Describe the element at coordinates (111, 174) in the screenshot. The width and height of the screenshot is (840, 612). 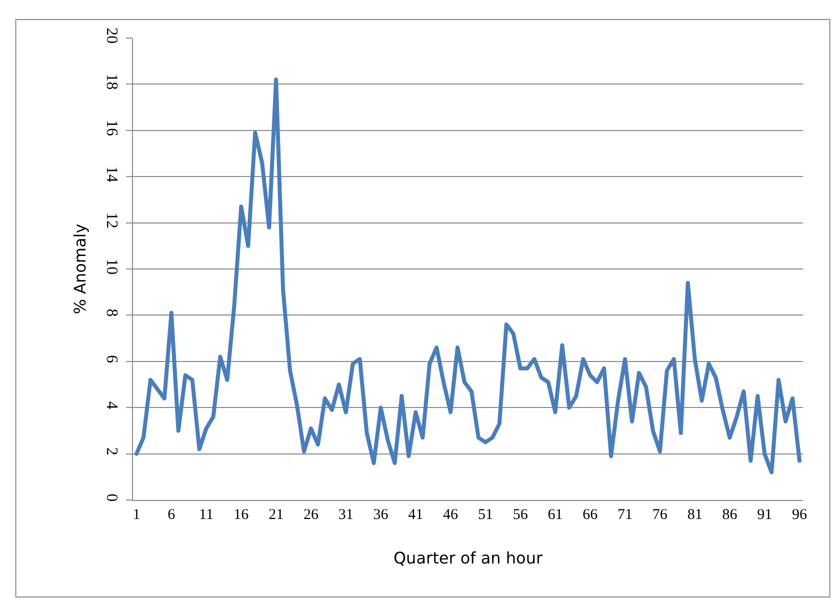
I see `y-tick-label: 14` at that location.